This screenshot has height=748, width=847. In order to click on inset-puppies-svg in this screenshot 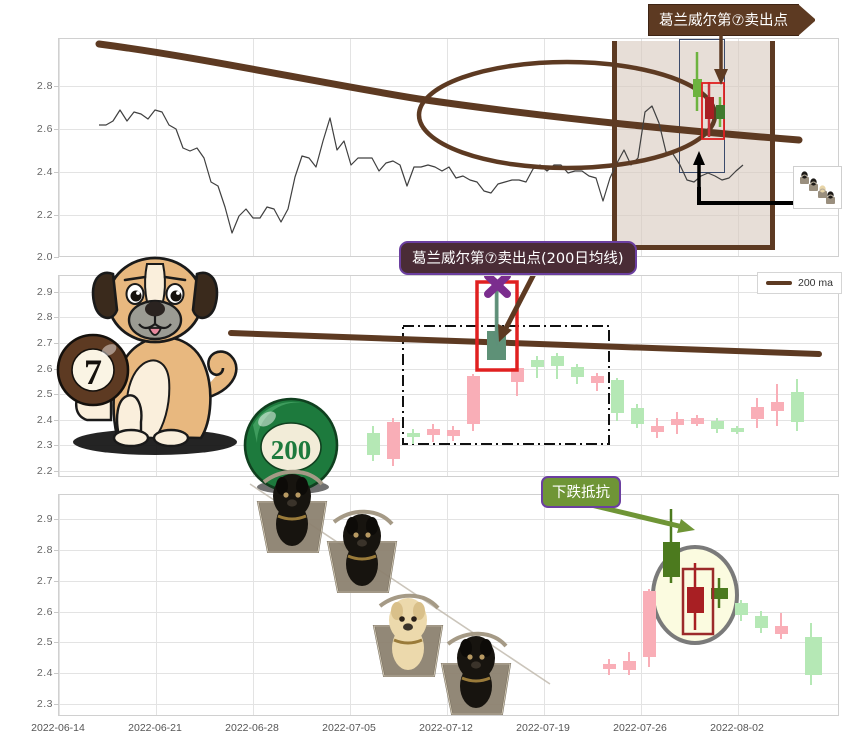, I will do `click(817, 187)`.